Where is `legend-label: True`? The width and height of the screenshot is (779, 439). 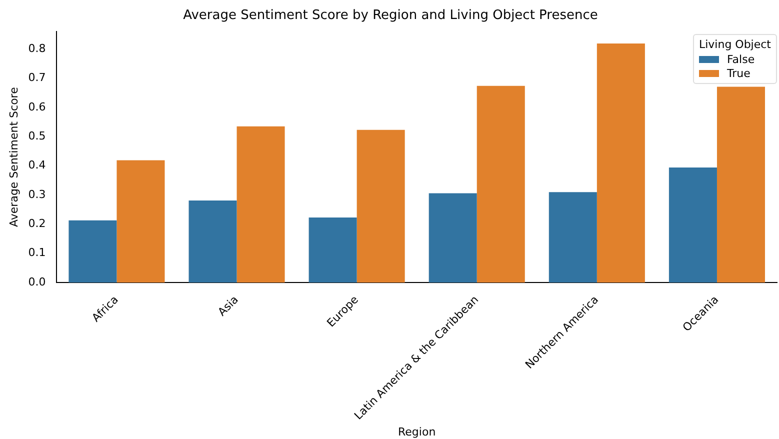 legend-label: True is located at coordinates (738, 73).